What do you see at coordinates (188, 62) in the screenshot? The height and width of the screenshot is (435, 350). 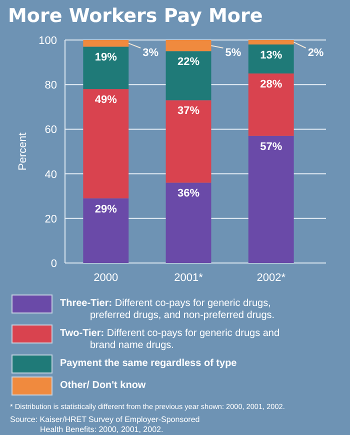 I see `data-label: 22%` at bounding box center [188, 62].